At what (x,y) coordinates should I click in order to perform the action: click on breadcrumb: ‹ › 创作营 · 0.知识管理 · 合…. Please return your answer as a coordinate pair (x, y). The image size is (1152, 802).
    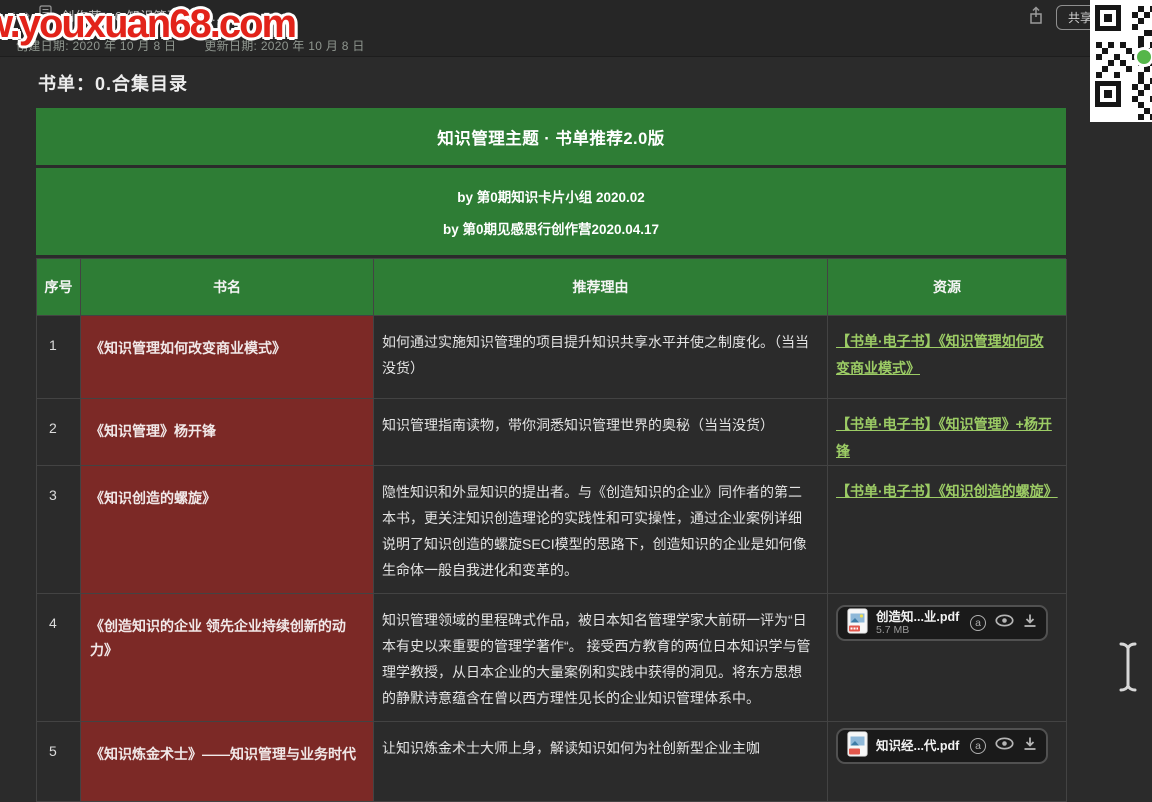
    Looking at the image, I should click on (115, 15).